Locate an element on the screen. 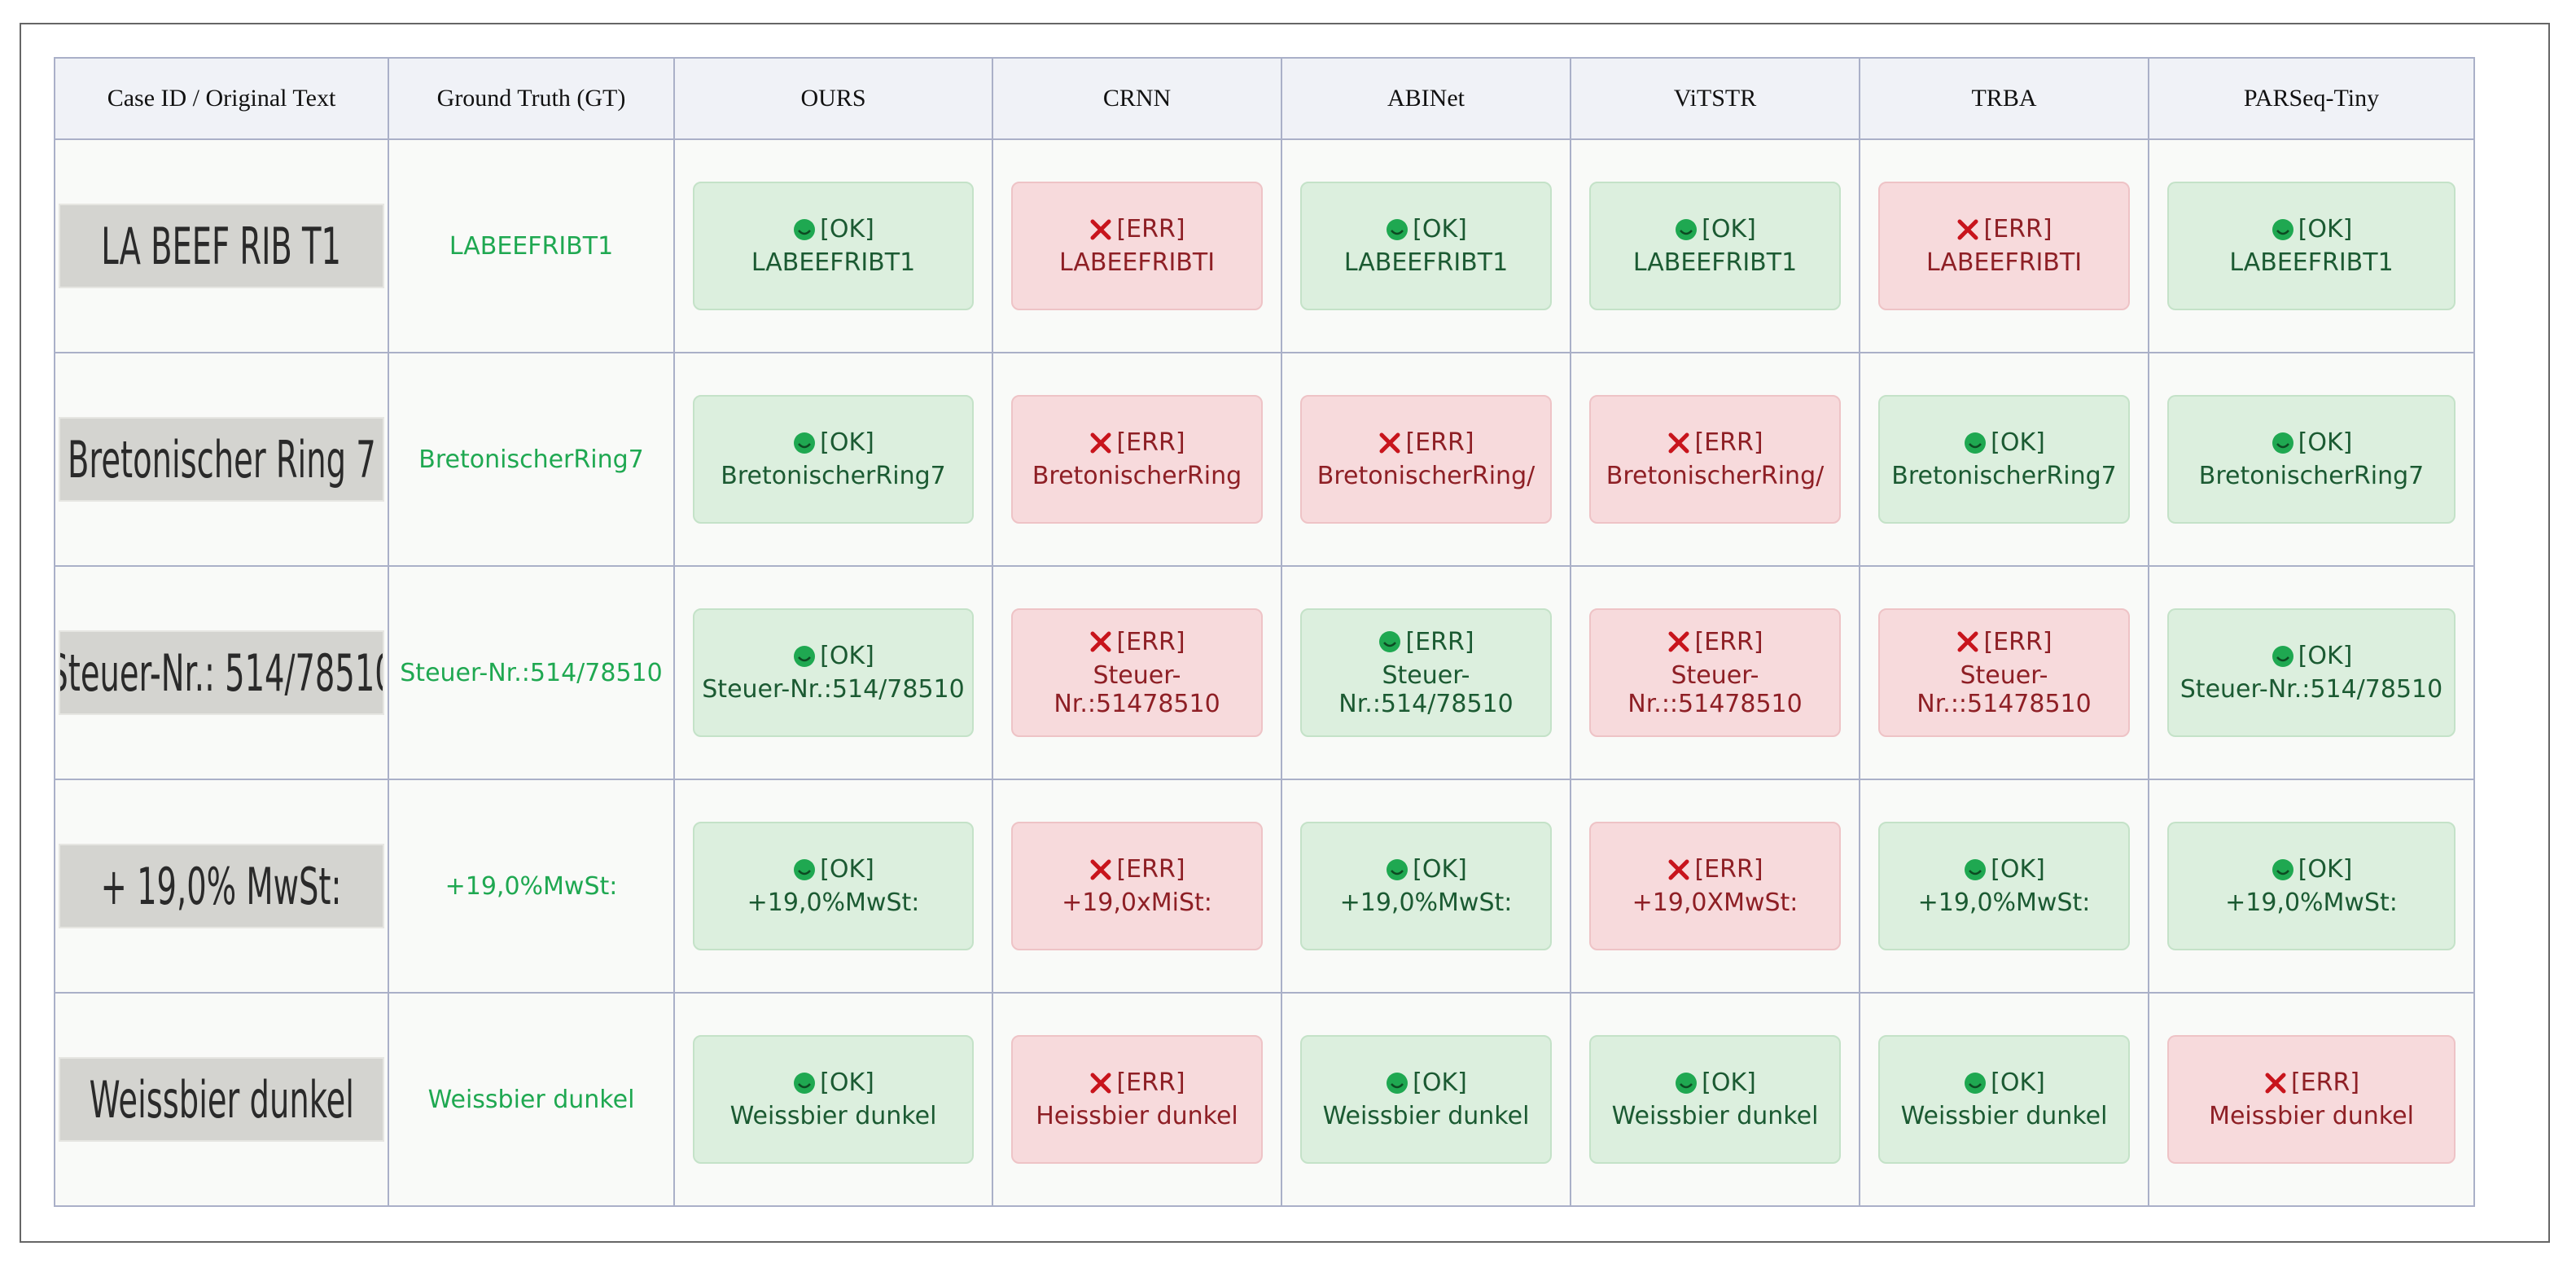 The image size is (2576, 1268). original-text: Steuer-Nr.: 514/78510 is located at coordinates (221, 673).